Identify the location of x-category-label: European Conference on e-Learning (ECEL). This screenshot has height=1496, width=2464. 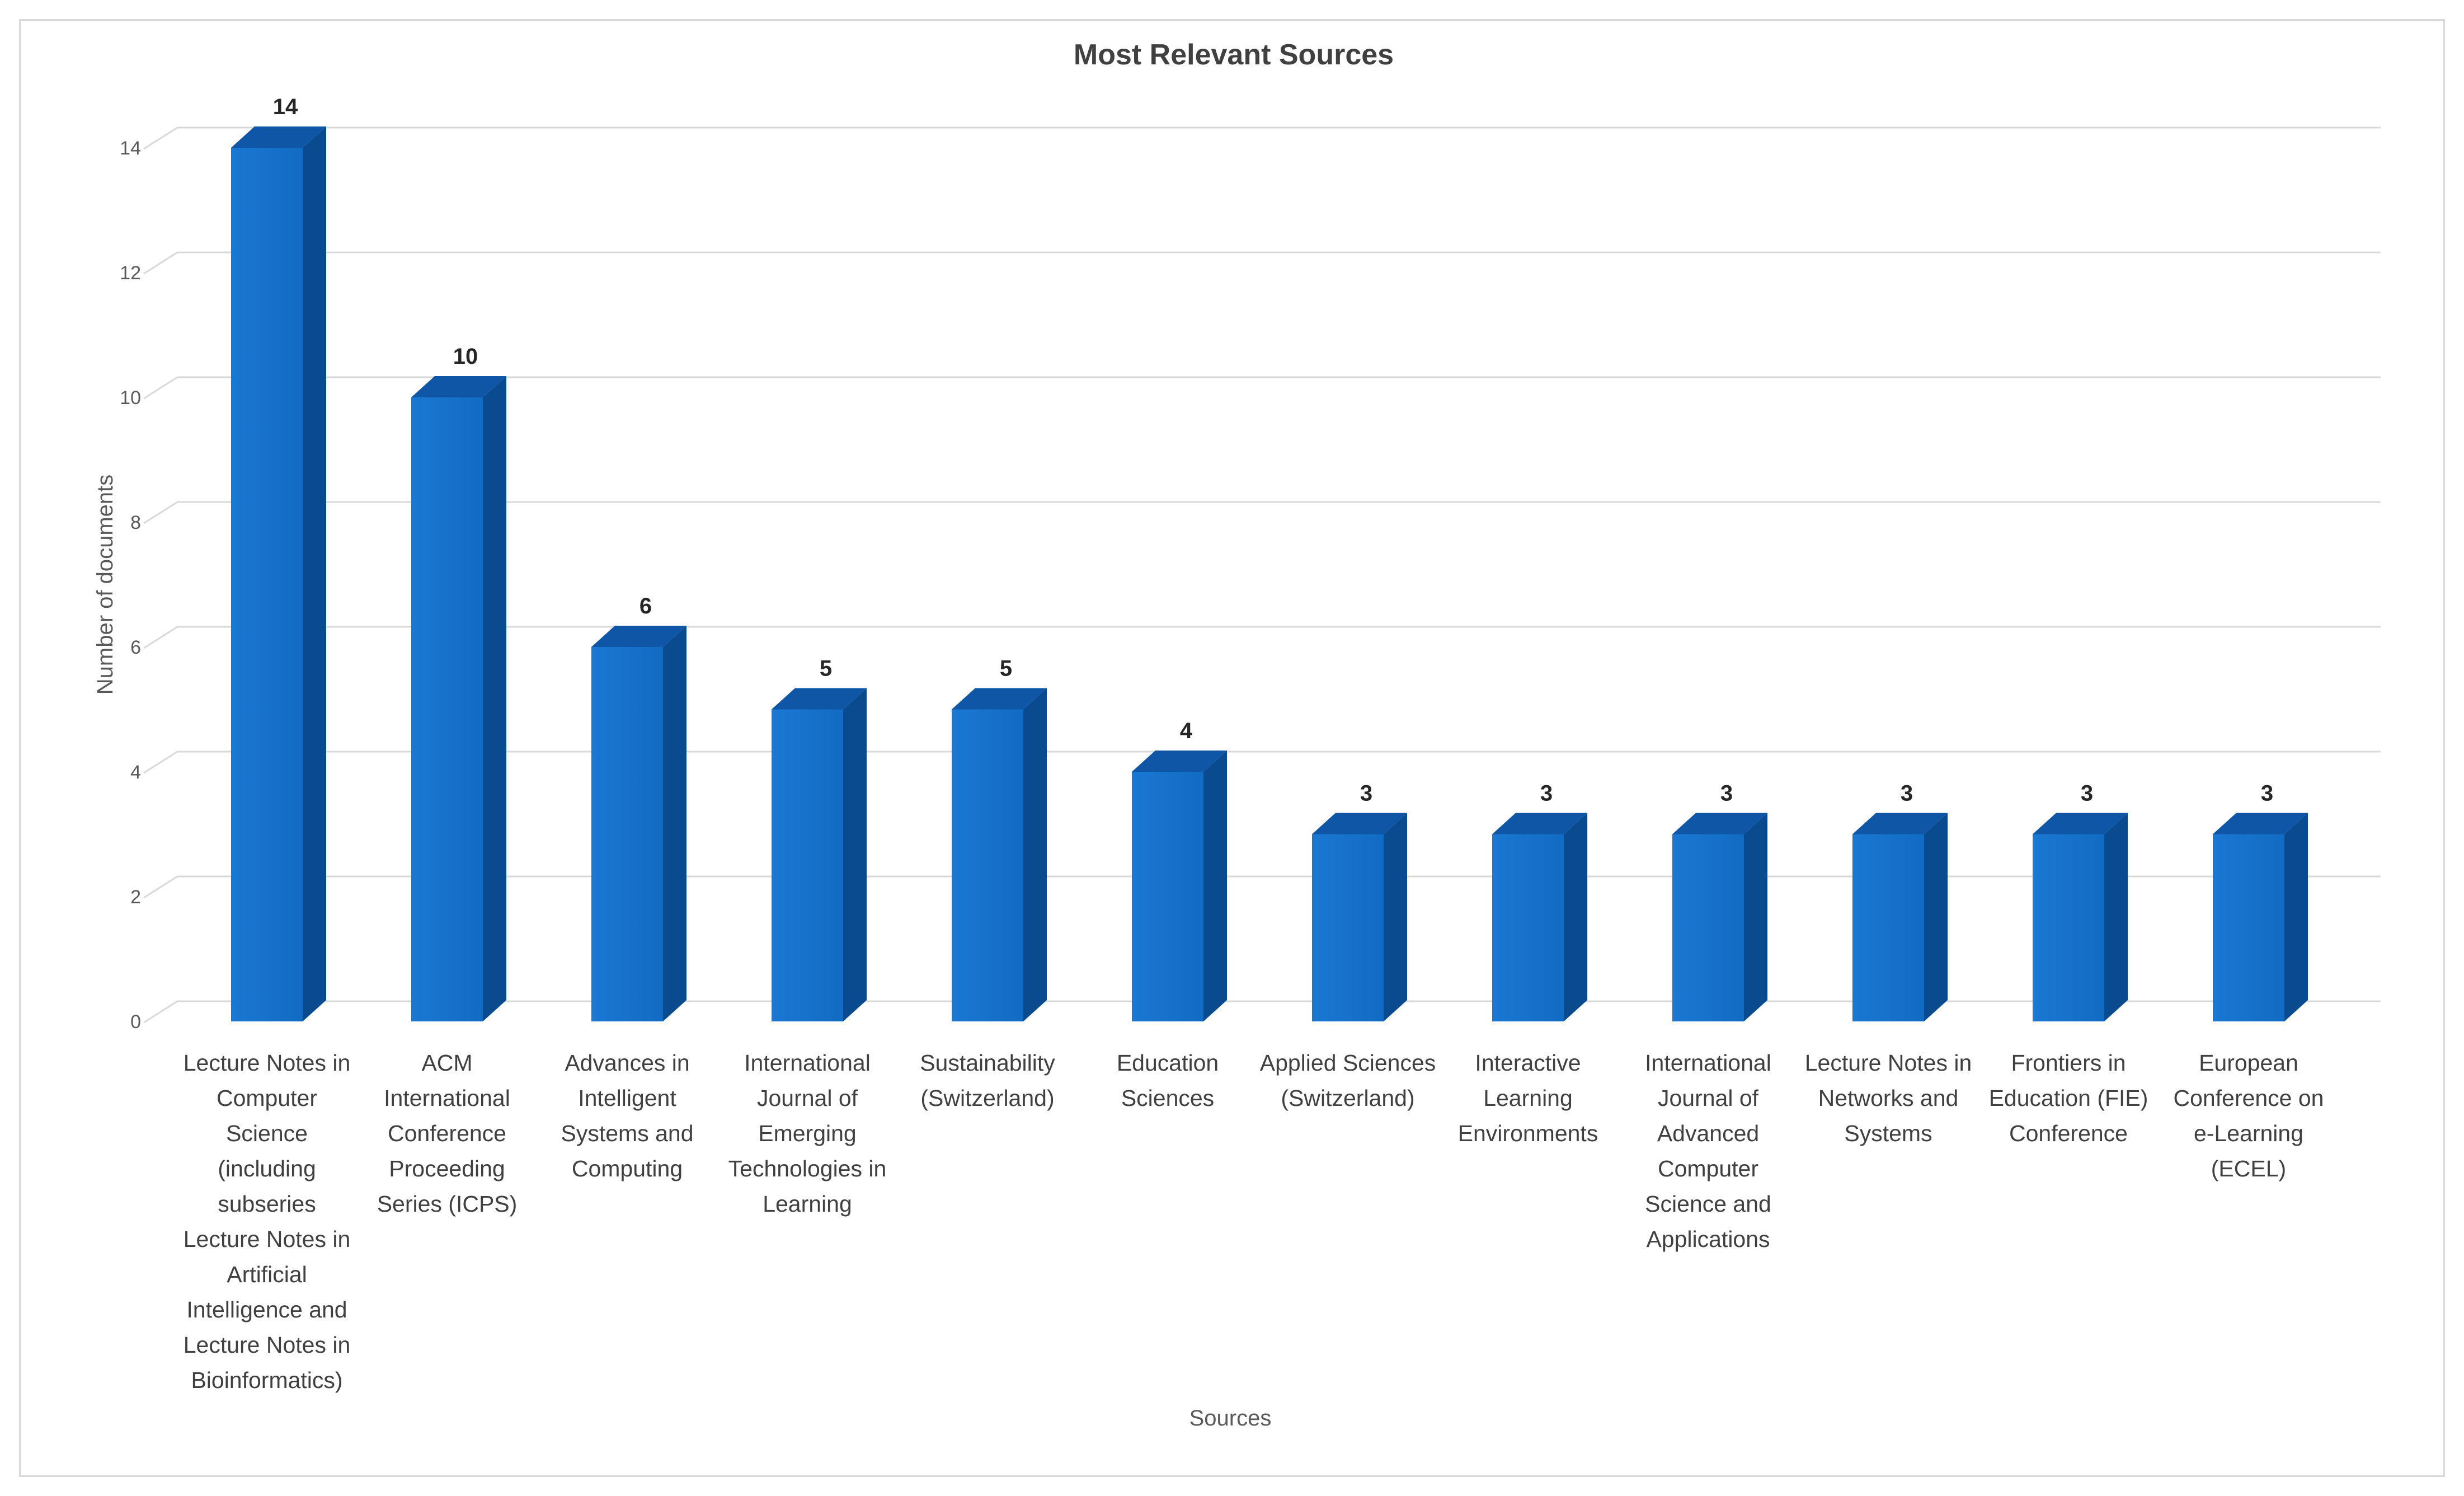
(2249, 1115).